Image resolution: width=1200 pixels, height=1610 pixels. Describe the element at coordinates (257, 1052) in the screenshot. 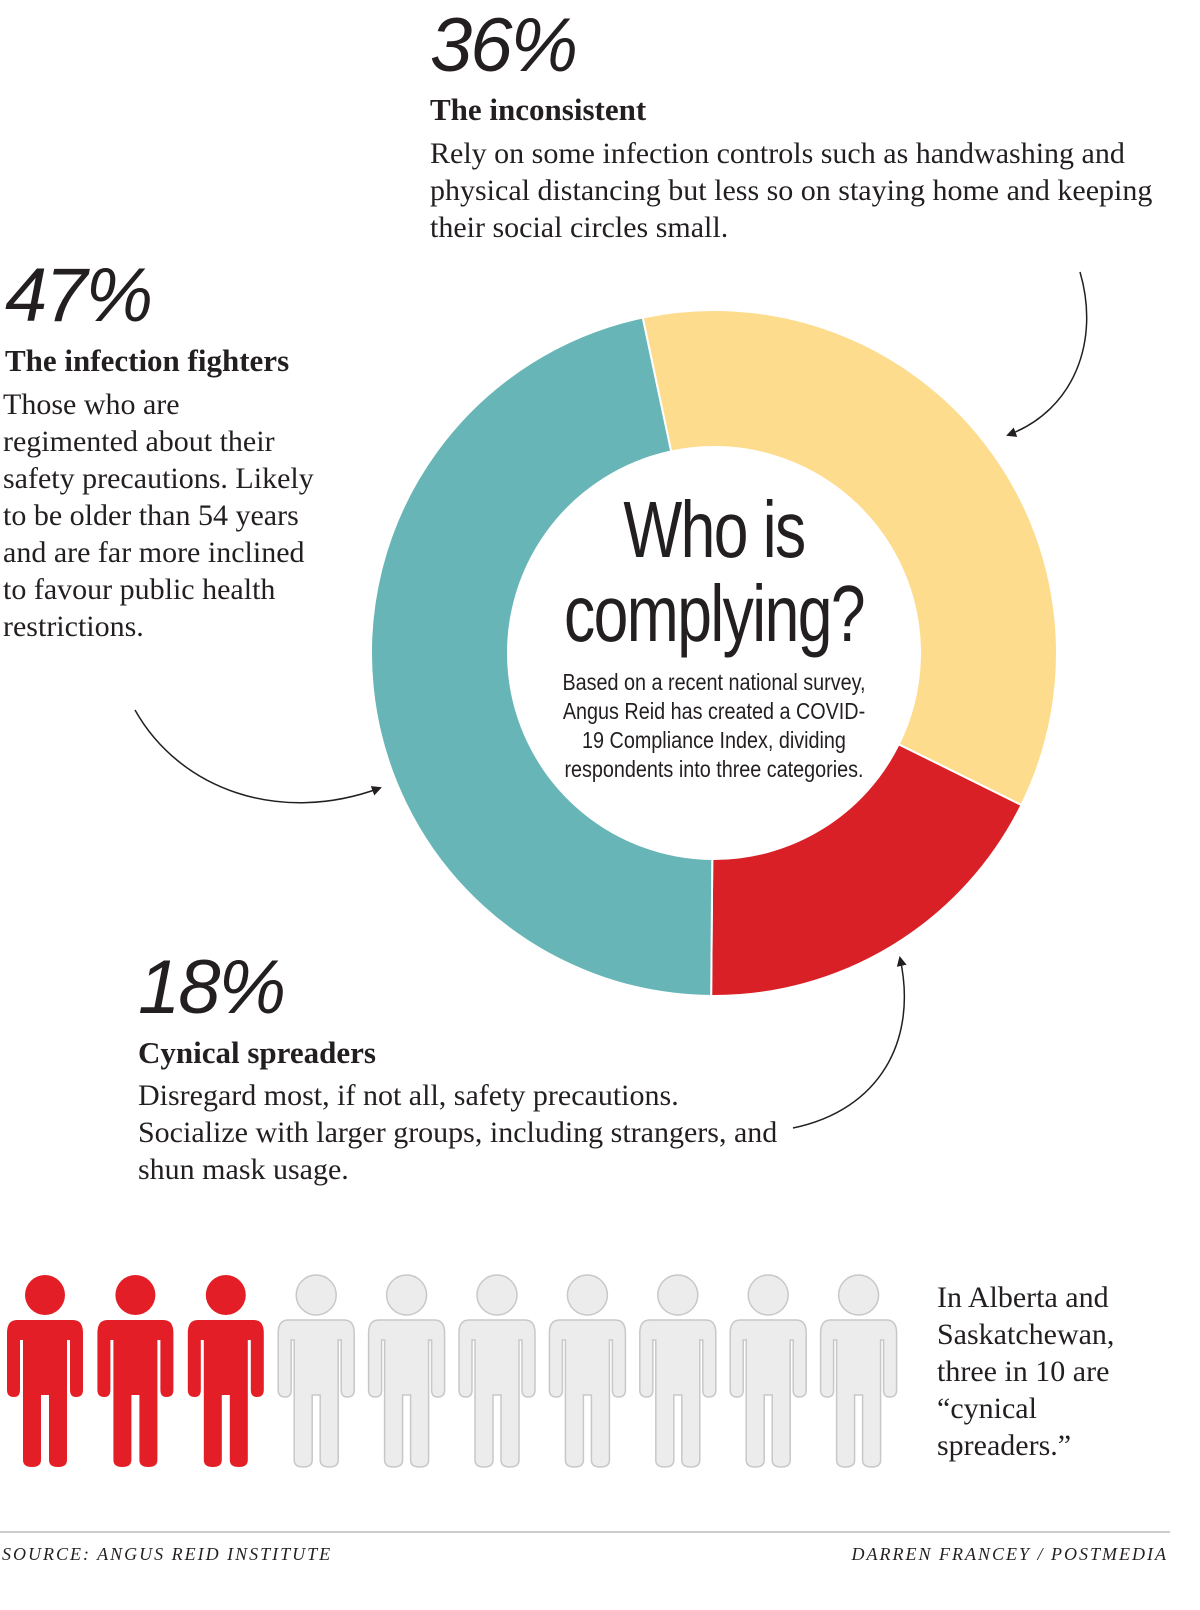

I see `category-name: Cynical spreaders` at that location.